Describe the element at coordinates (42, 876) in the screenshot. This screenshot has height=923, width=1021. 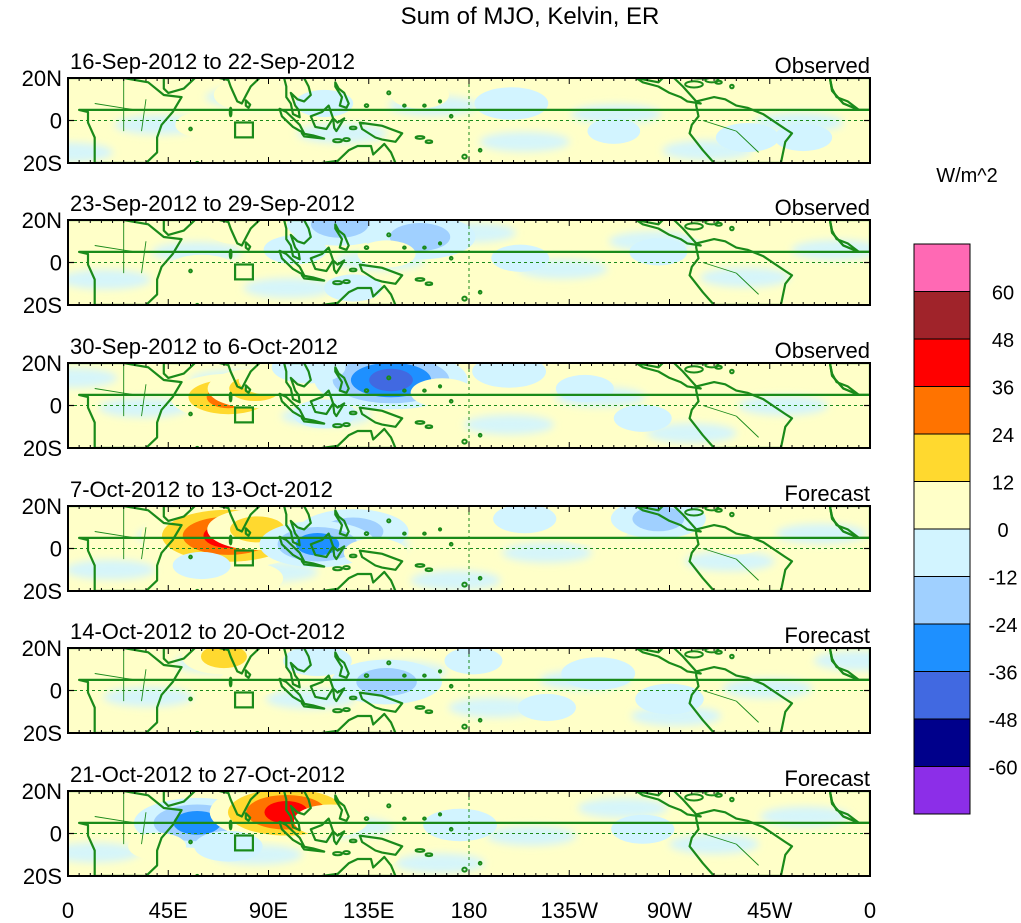
I see `y-tick-label: 20S` at that location.